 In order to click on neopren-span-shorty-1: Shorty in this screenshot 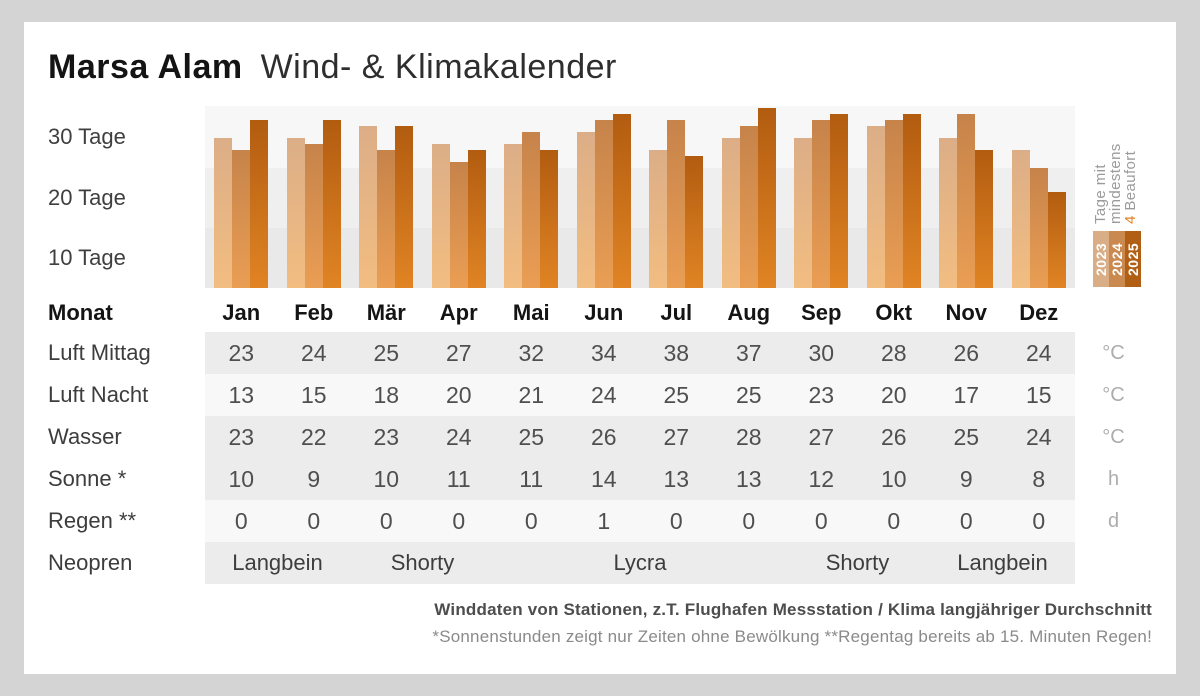, I will do `click(422, 562)`.